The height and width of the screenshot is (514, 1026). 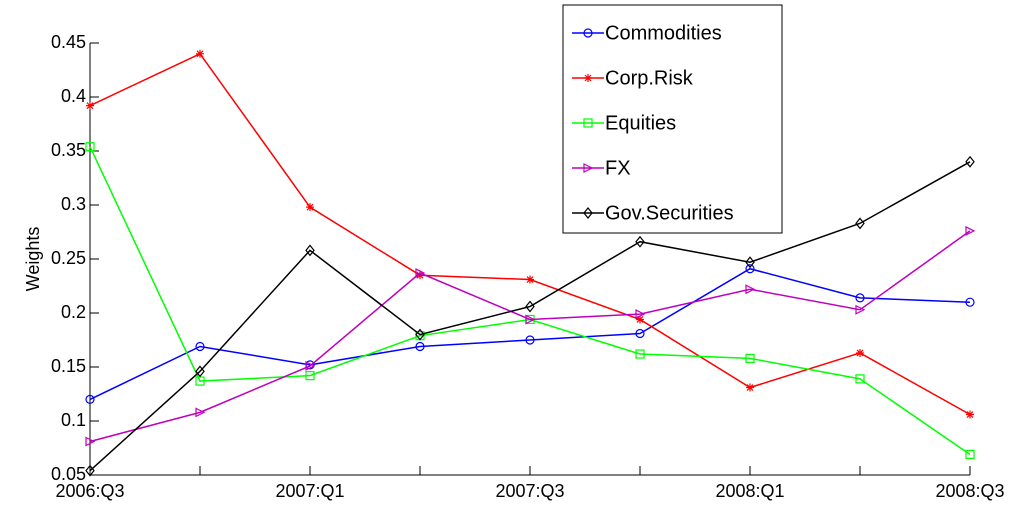 I want to click on y-tick-label: 0.2, so click(x=73, y=312).